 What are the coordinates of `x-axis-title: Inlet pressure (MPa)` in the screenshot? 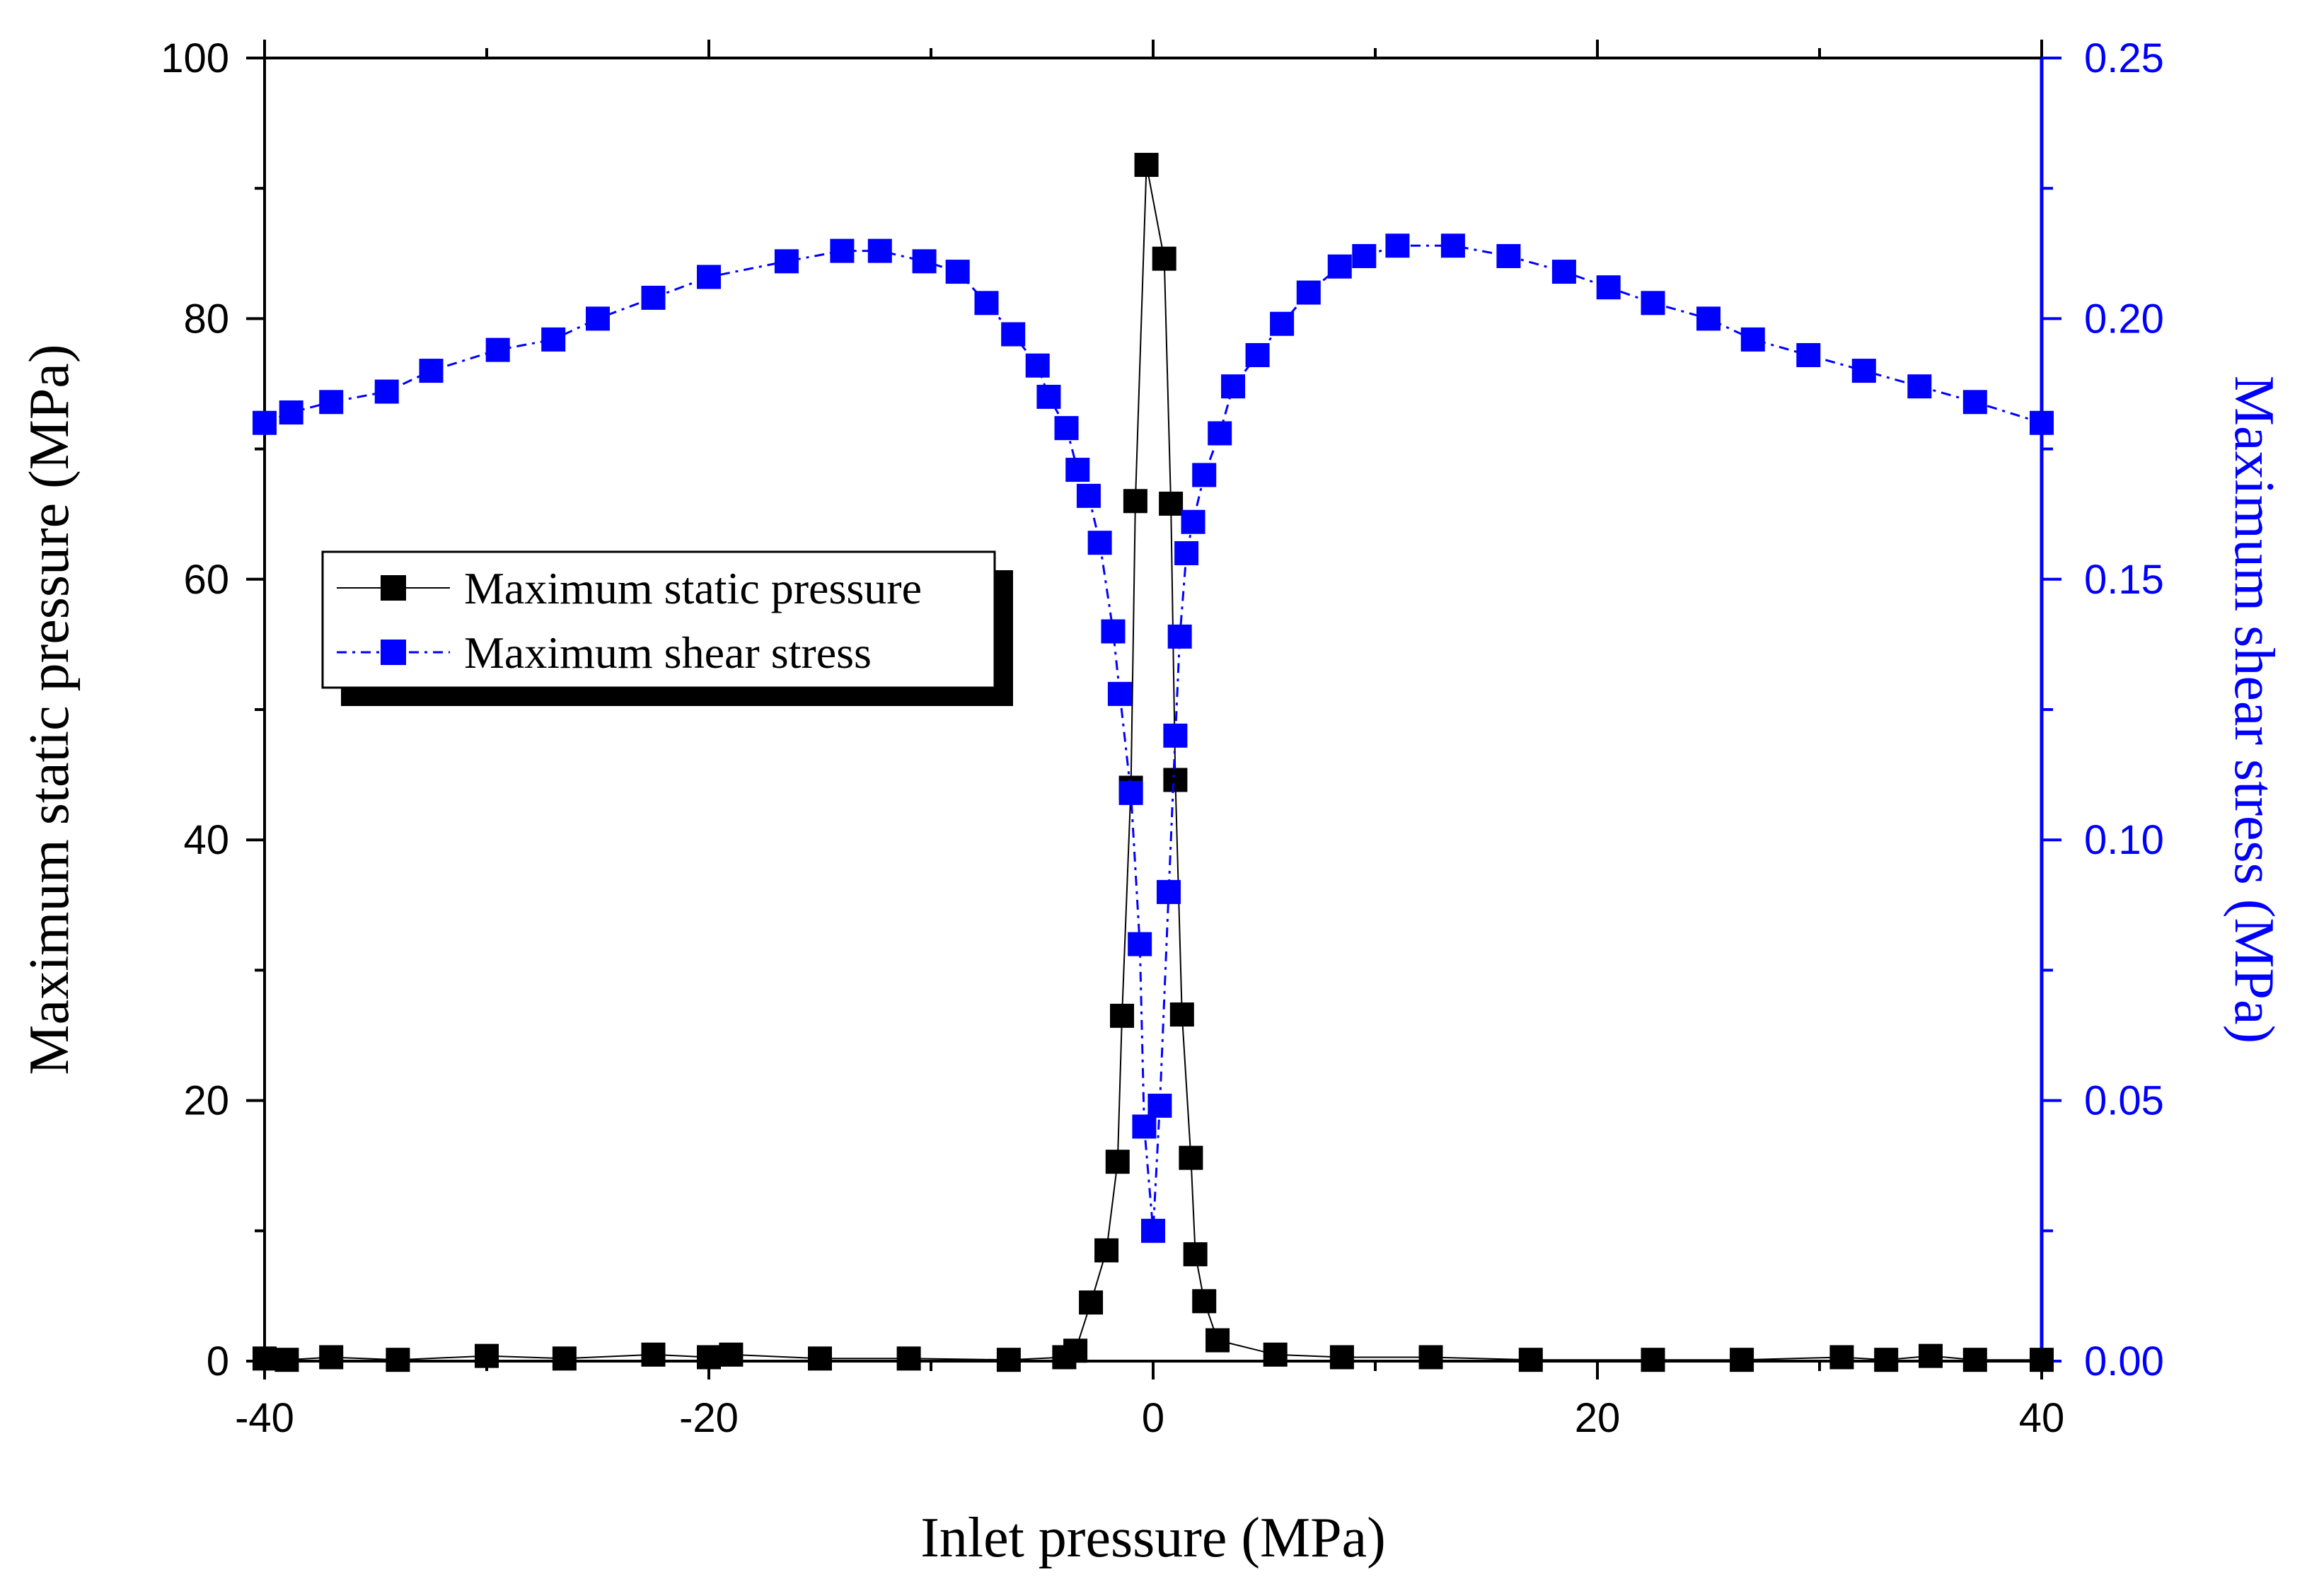 It's located at (1153, 1538).